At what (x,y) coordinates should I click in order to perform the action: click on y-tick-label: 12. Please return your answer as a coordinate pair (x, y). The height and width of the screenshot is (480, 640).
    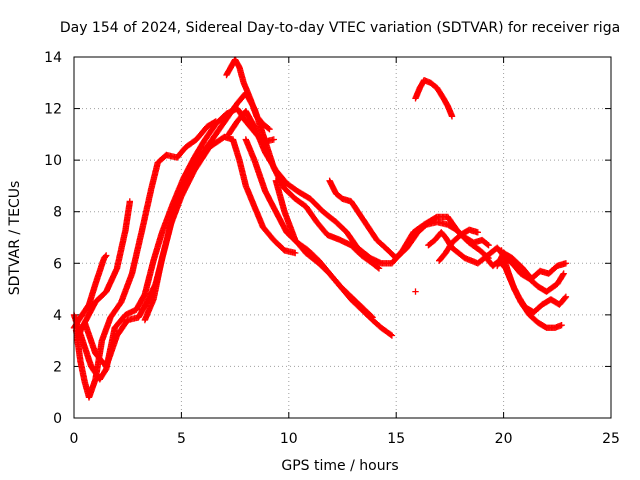
    Looking at the image, I should click on (53, 110).